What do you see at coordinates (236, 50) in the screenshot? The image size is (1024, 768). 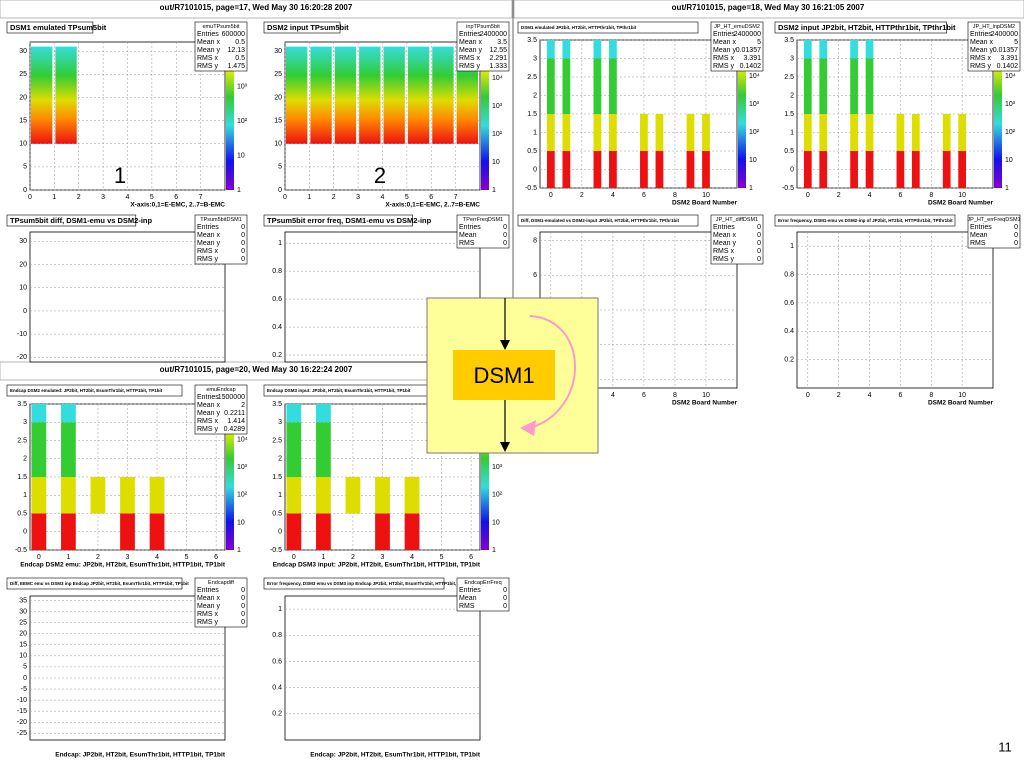 I see `stats-value: 12.13` at bounding box center [236, 50].